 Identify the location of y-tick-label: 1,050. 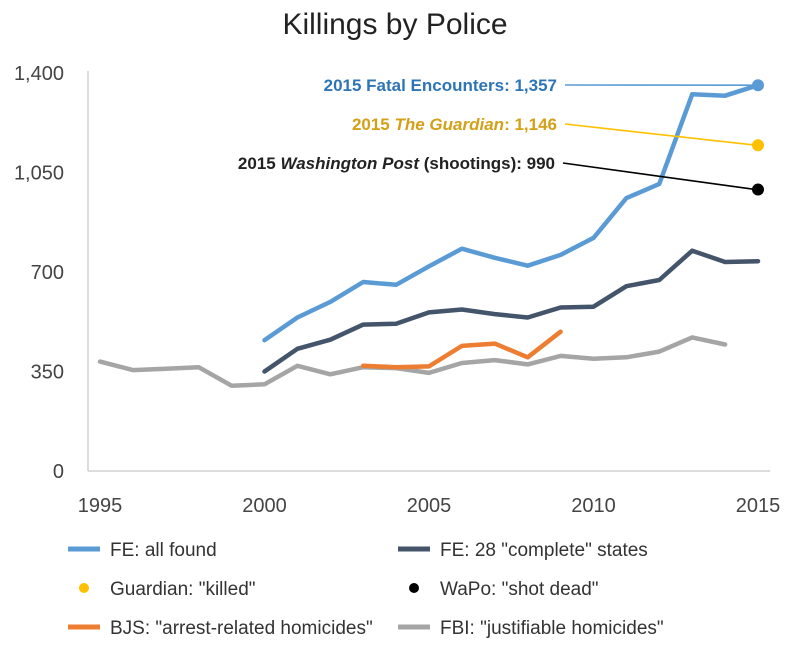
(39, 174).